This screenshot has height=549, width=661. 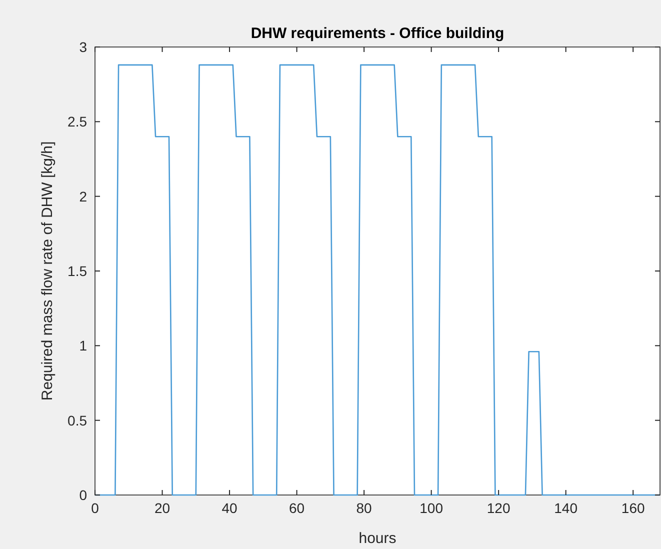 I want to click on x-tick-label: 60, so click(x=296, y=508).